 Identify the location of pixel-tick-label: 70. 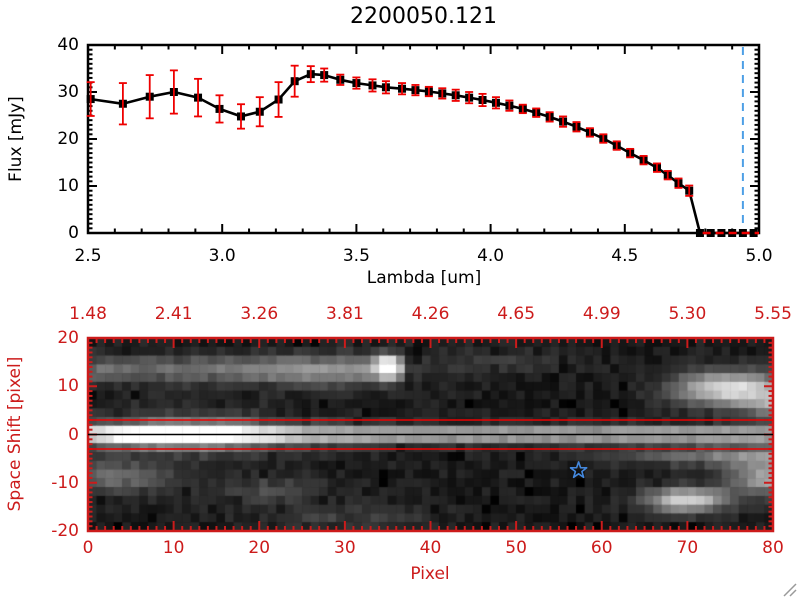
(687, 548).